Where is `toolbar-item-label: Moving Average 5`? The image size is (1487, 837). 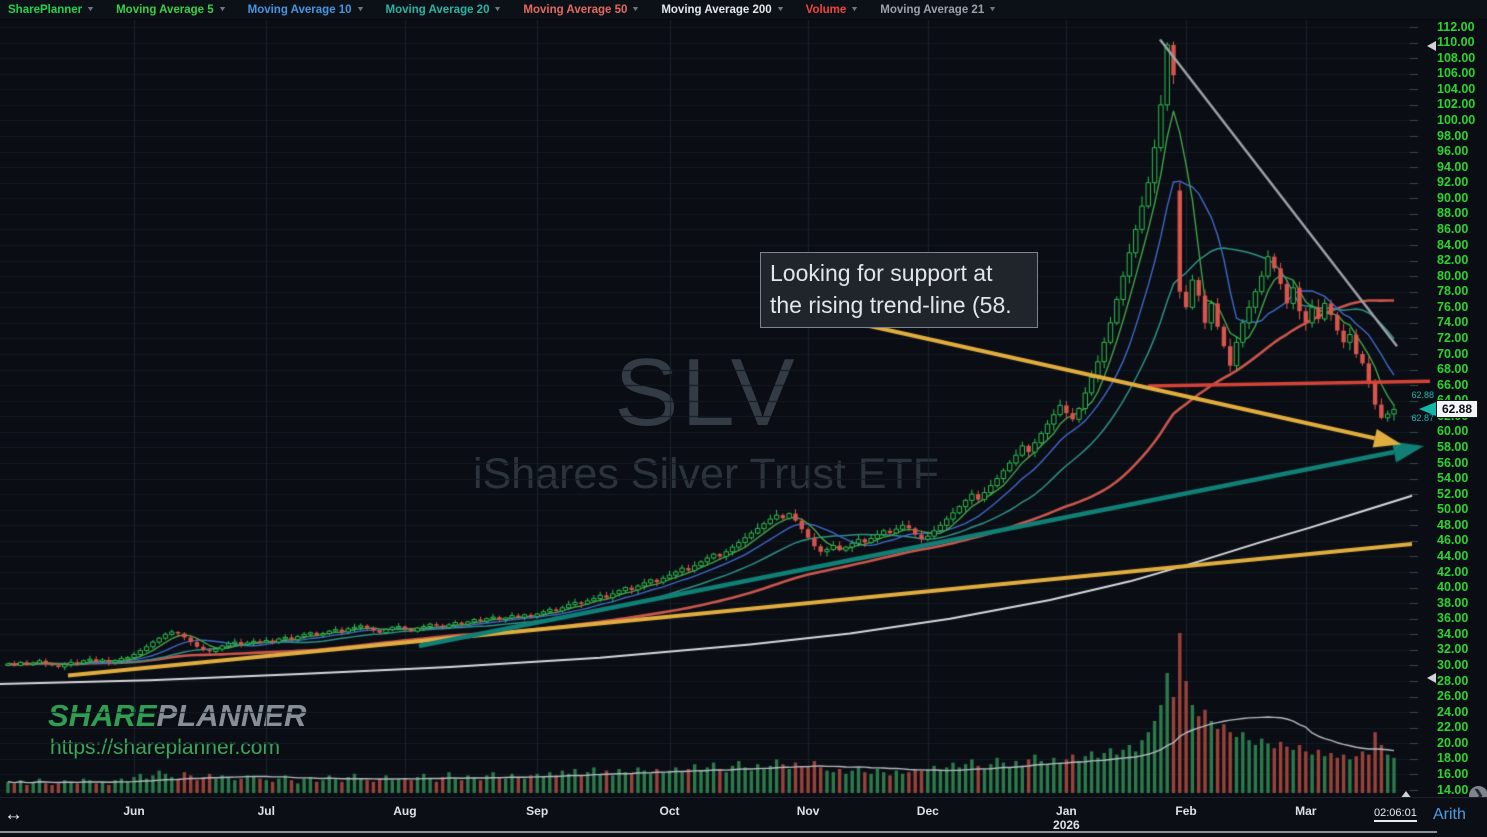
toolbar-item-label: Moving Average 5 is located at coordinates (165, 9).